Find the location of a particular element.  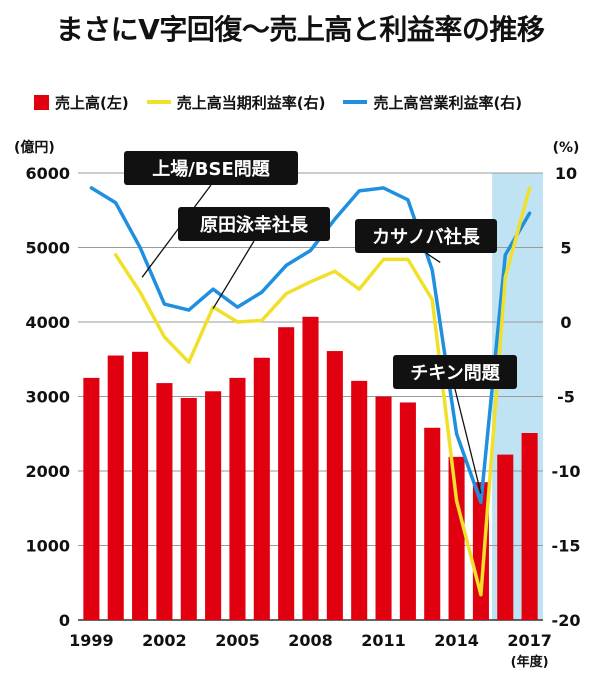

chart-title: まさにV字回復〜売上高と利益率の推移 is located at coordinates (300, 29).